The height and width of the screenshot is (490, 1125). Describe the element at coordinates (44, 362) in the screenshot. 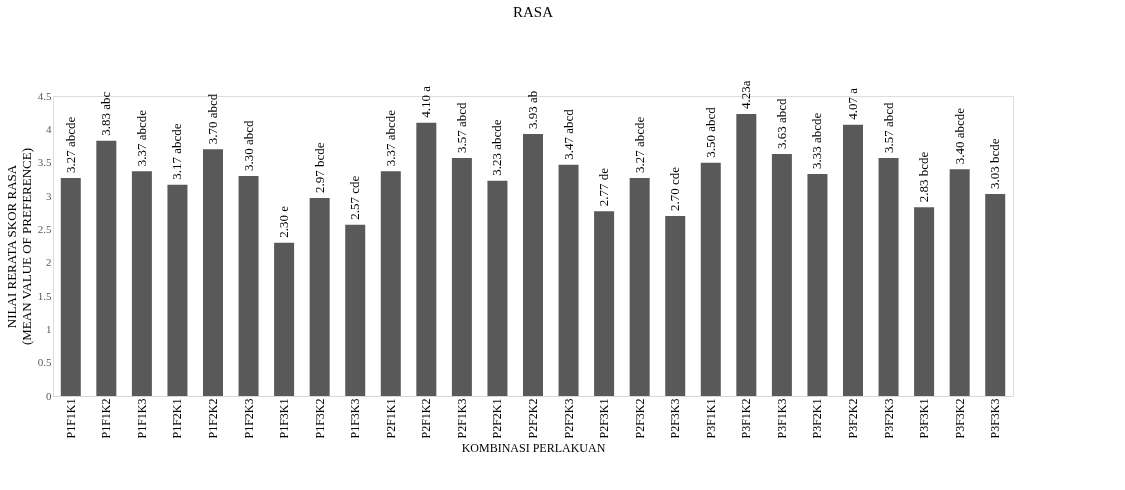

I see `y-tick-label: 0.5` at that location.